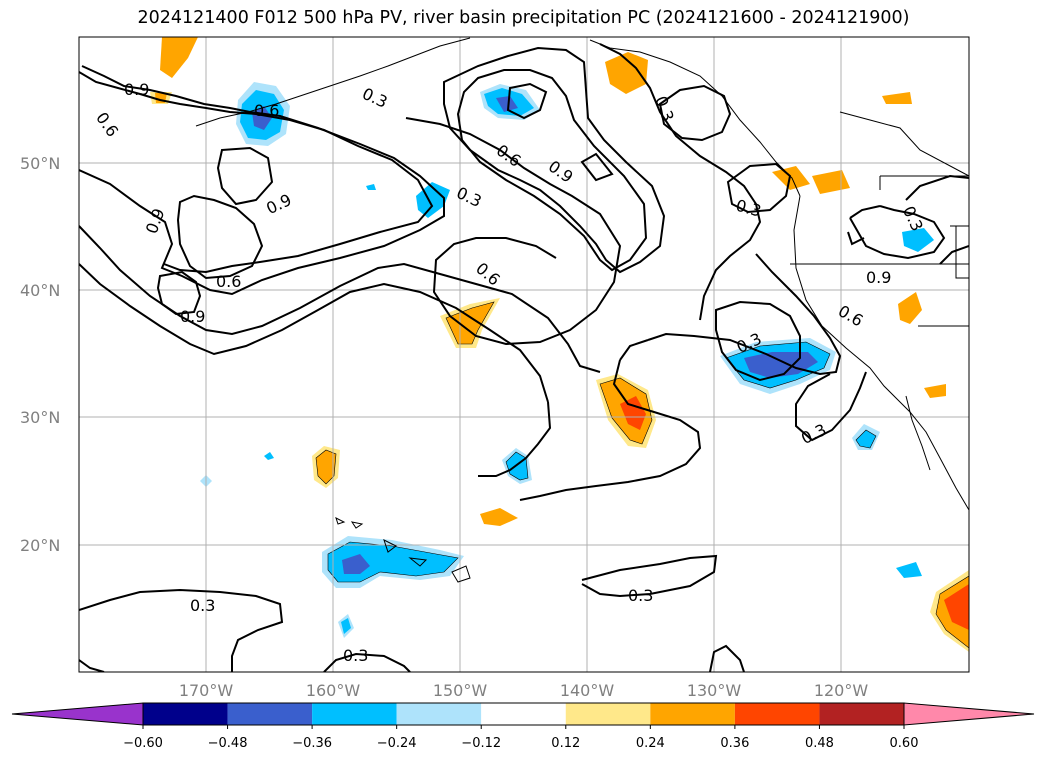 This screenshot has height=765, width=1047. Describe the element at coordinates (312, 743) in the screenshot. I see `colorbar-label: −0.36` at that location.